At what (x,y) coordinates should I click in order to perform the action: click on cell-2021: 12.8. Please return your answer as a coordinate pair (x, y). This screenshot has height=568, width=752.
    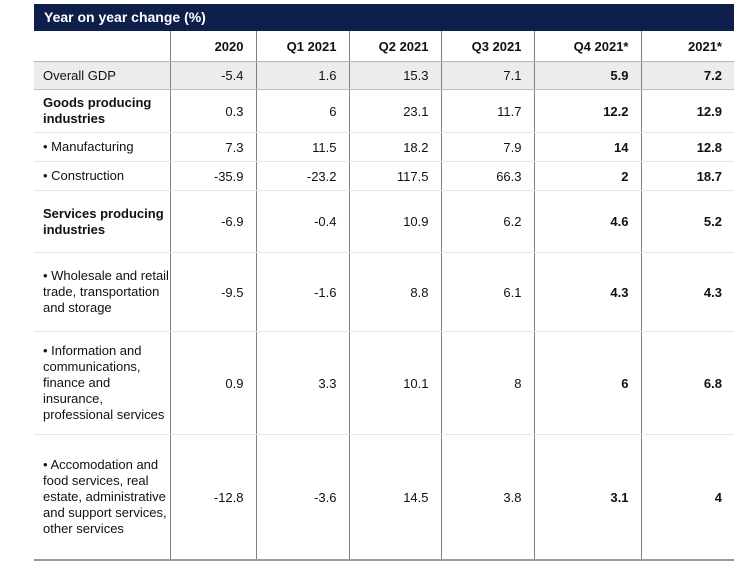
    Looking at the image, I should click on (687, 147).